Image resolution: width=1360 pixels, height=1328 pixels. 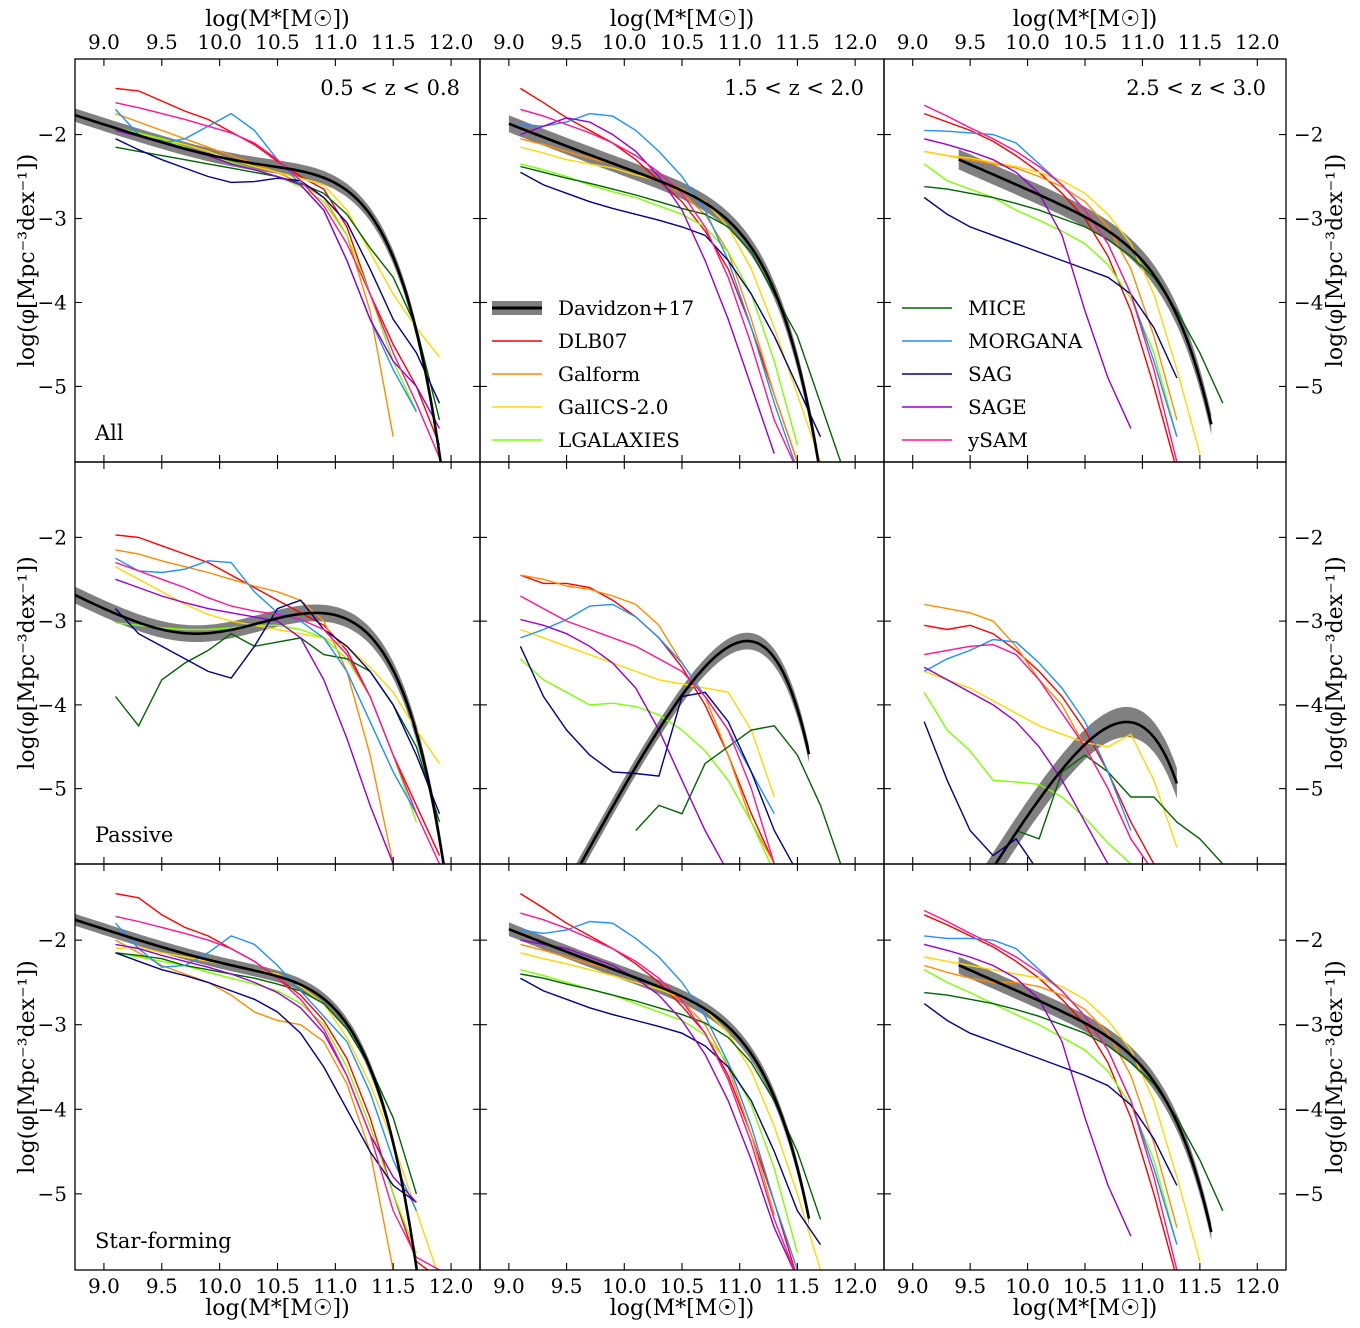 I want to click on legend-label: SAGE, so click(x=997, y=407).